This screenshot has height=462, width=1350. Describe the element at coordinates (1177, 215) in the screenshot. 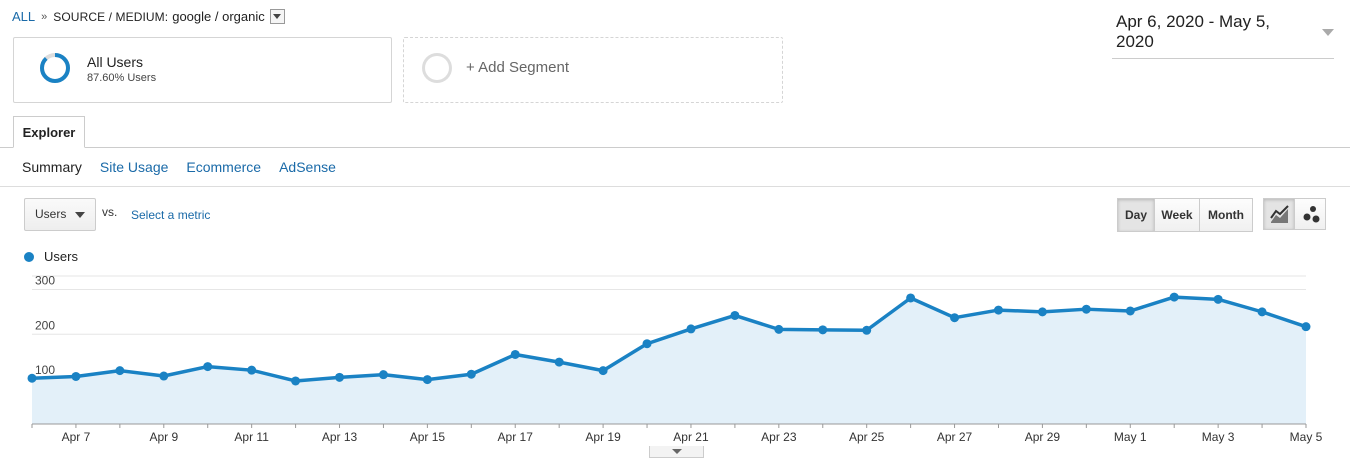

I see `week-button: Week` at that location.